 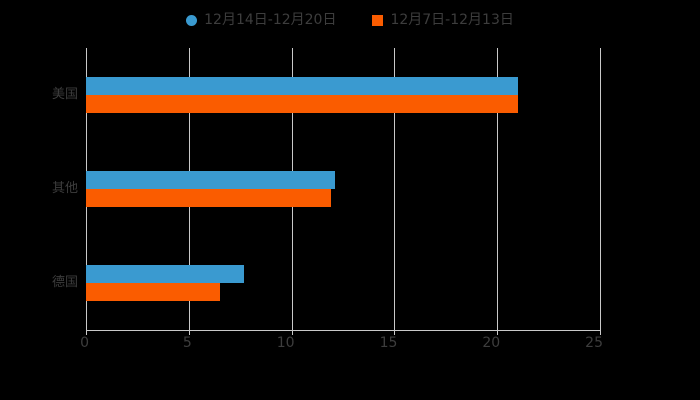 I want to click on chart-legend: 12月14日-12月20日 12月7日-12月13日, so click(x=350, y=20).